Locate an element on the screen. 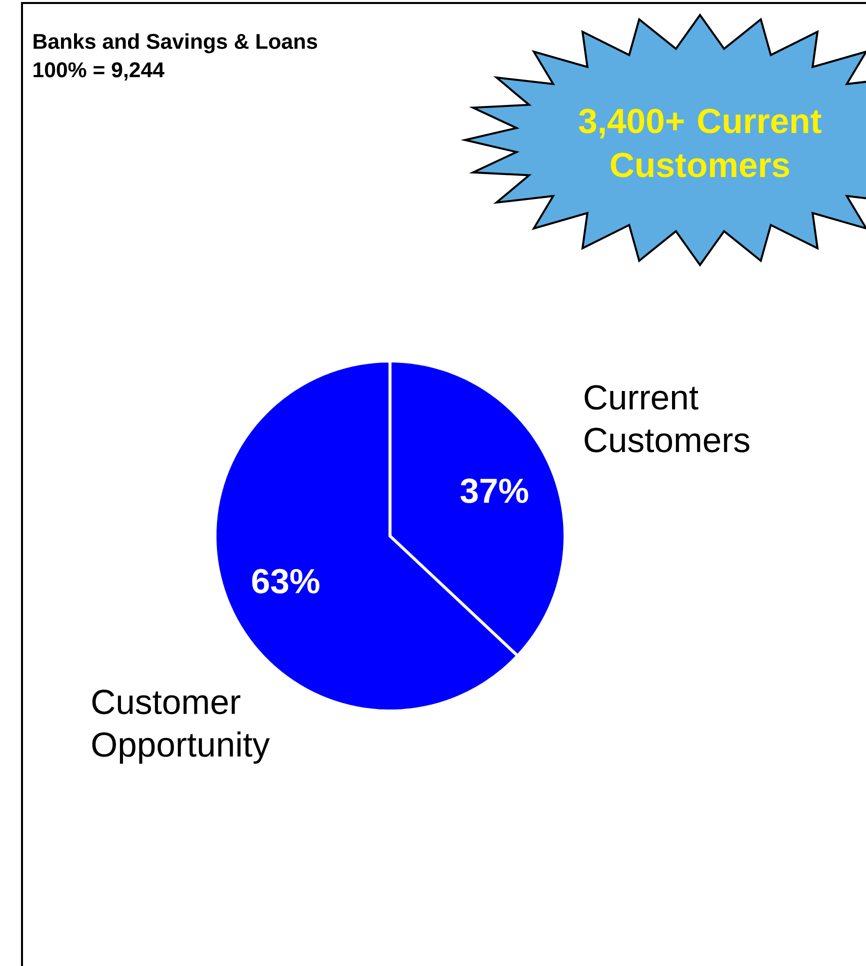  data-label: 63% is located at coordinates (286, 581).